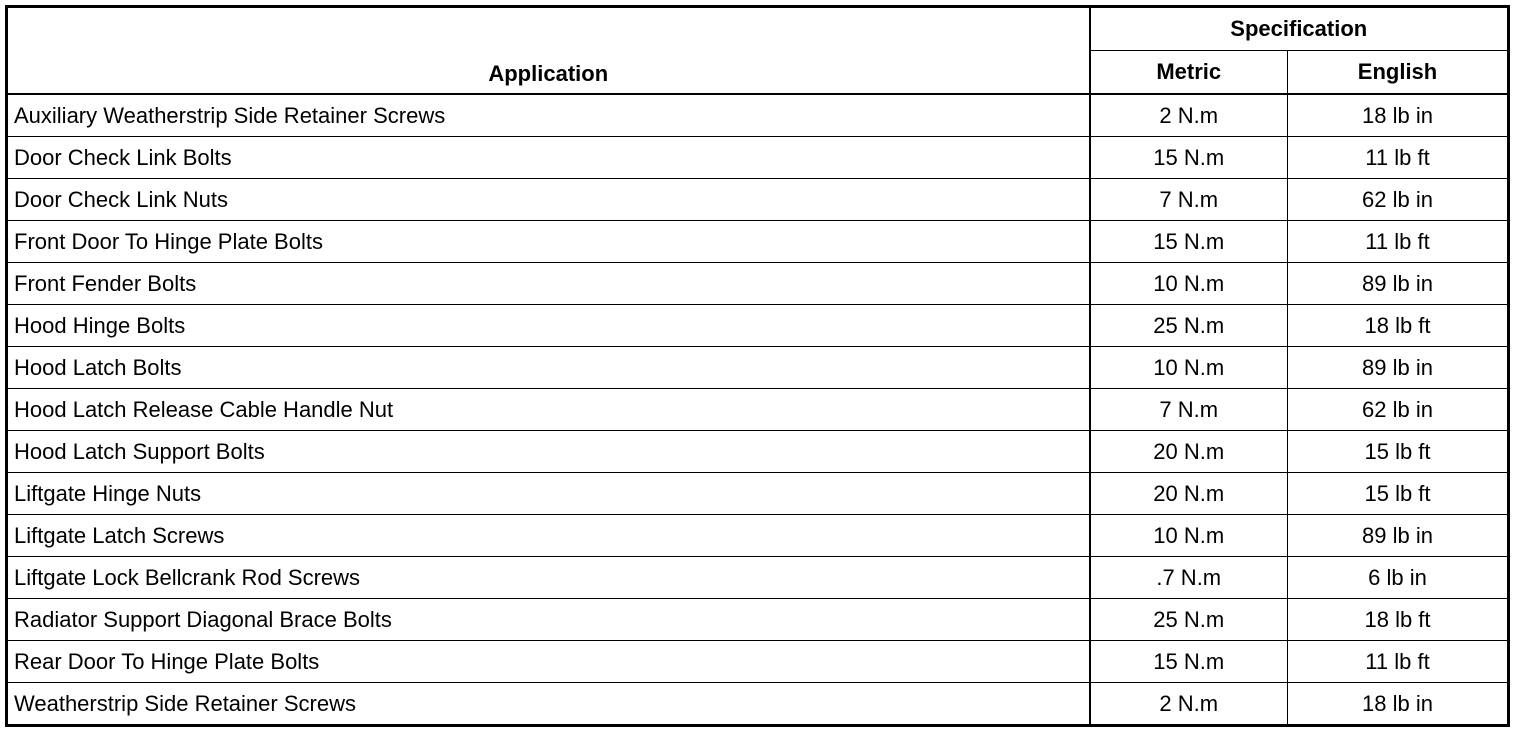 Image resolution: width=1520 pixels, height=734 pixels. Describe the element at coordinates (548, 451) in the screenshot. I see `application-cell: Hood Latch Support Bolts` at that location.